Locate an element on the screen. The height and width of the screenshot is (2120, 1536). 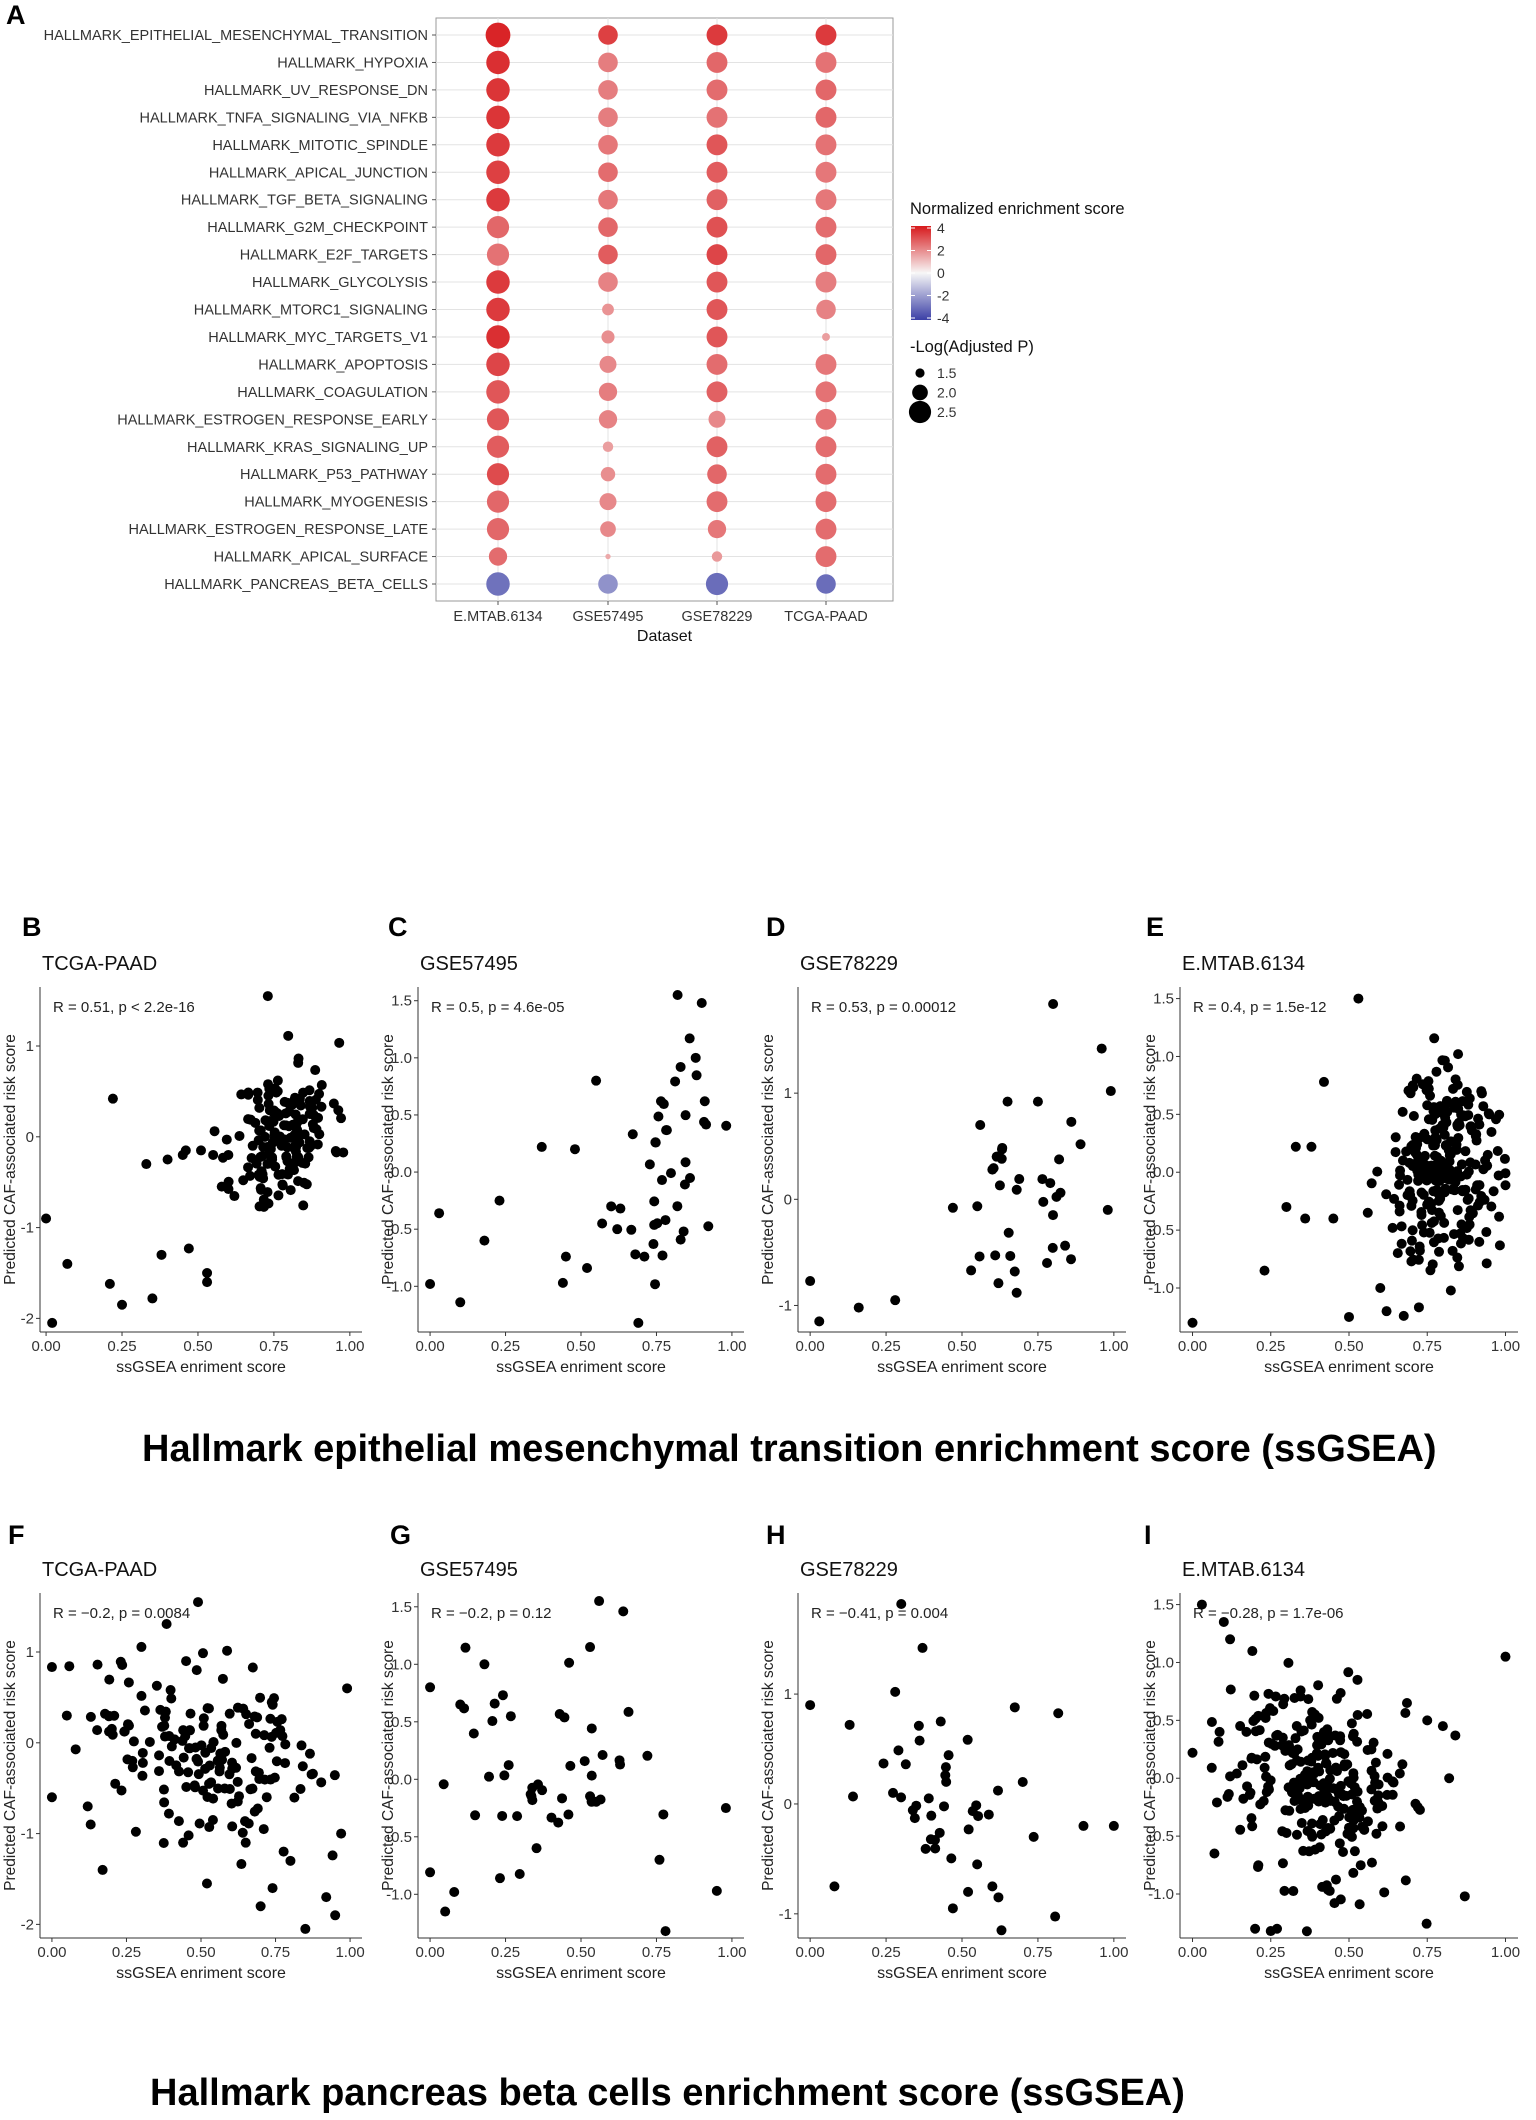
pathway-label: HALLMARK_APICAL_JUNCTION is located at coordinates (318, 173).